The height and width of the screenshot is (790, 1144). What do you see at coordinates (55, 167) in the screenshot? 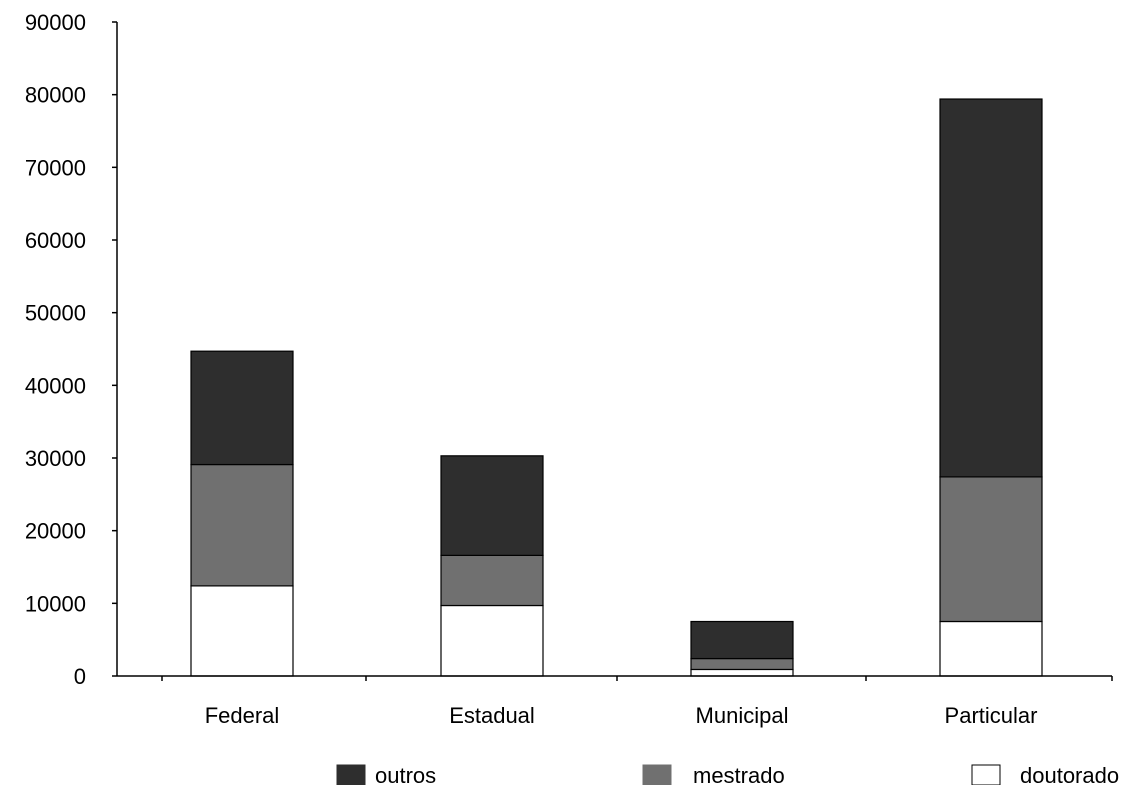
I see `y-tick-label: 70000` at bounding box center [55, 167].